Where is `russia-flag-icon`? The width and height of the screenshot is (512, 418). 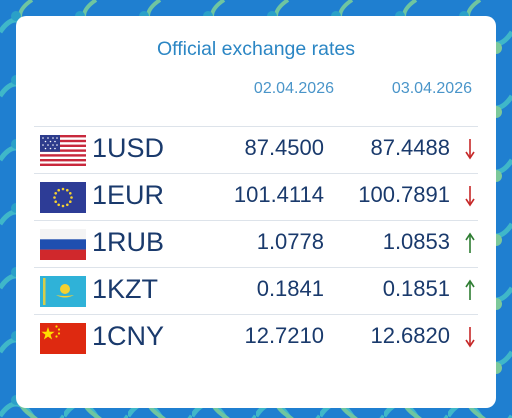
russia-flag-icon is located at coordinates (63, 244).